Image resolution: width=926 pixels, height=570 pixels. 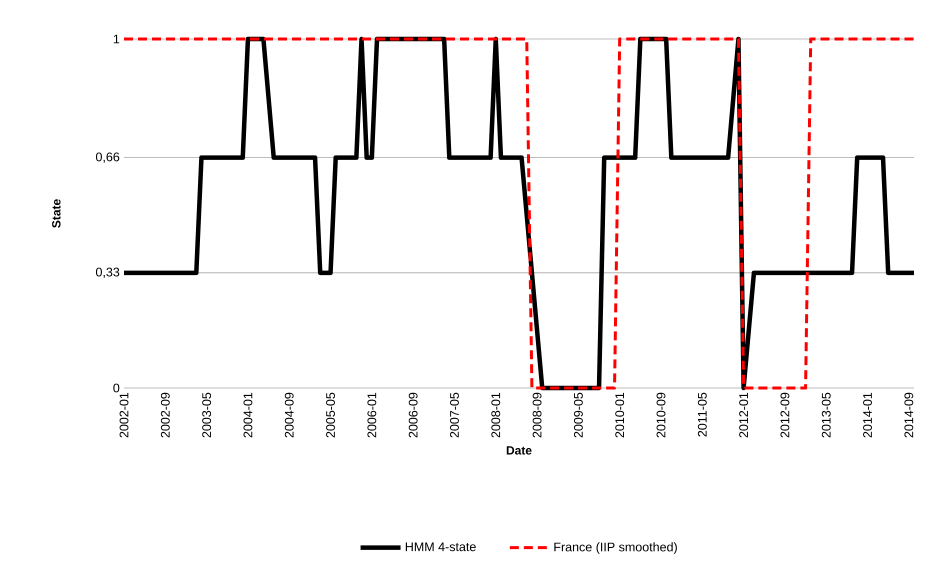 What do you see at coordinates (661, 415) in the screenshot?
I see `x-tick-label: 2010-09` at bounding box center [661, 415].